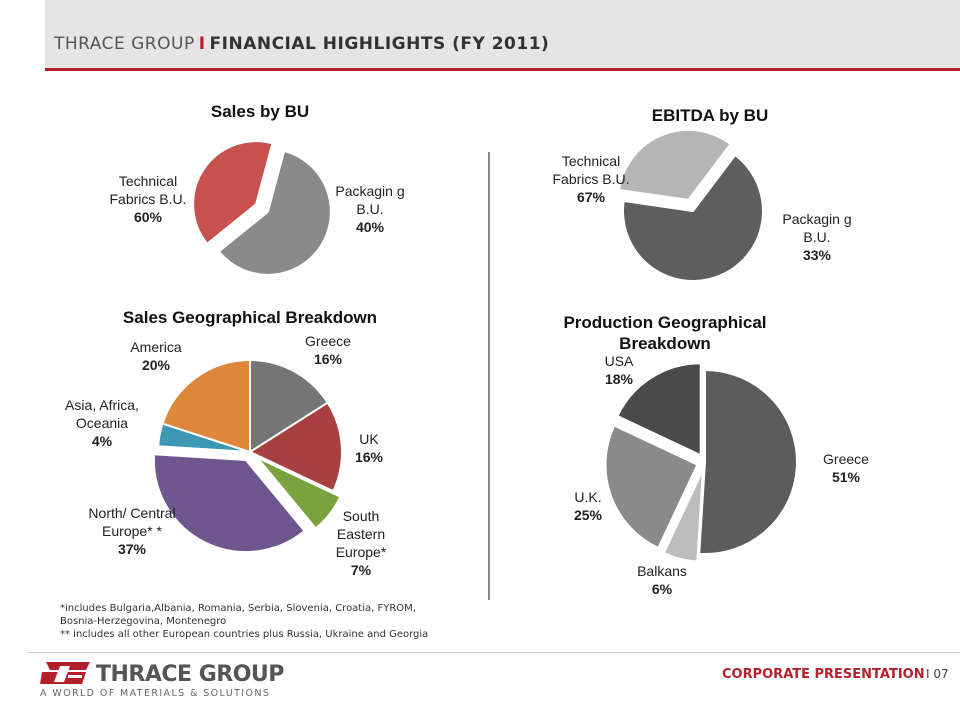 Image resolution: width=960 pixels, height=720 pixels. What do you see at coordinates (370, 227) in the screenshot?
I see `sales-pk-value: 40%` at bounding box center [370, 227].